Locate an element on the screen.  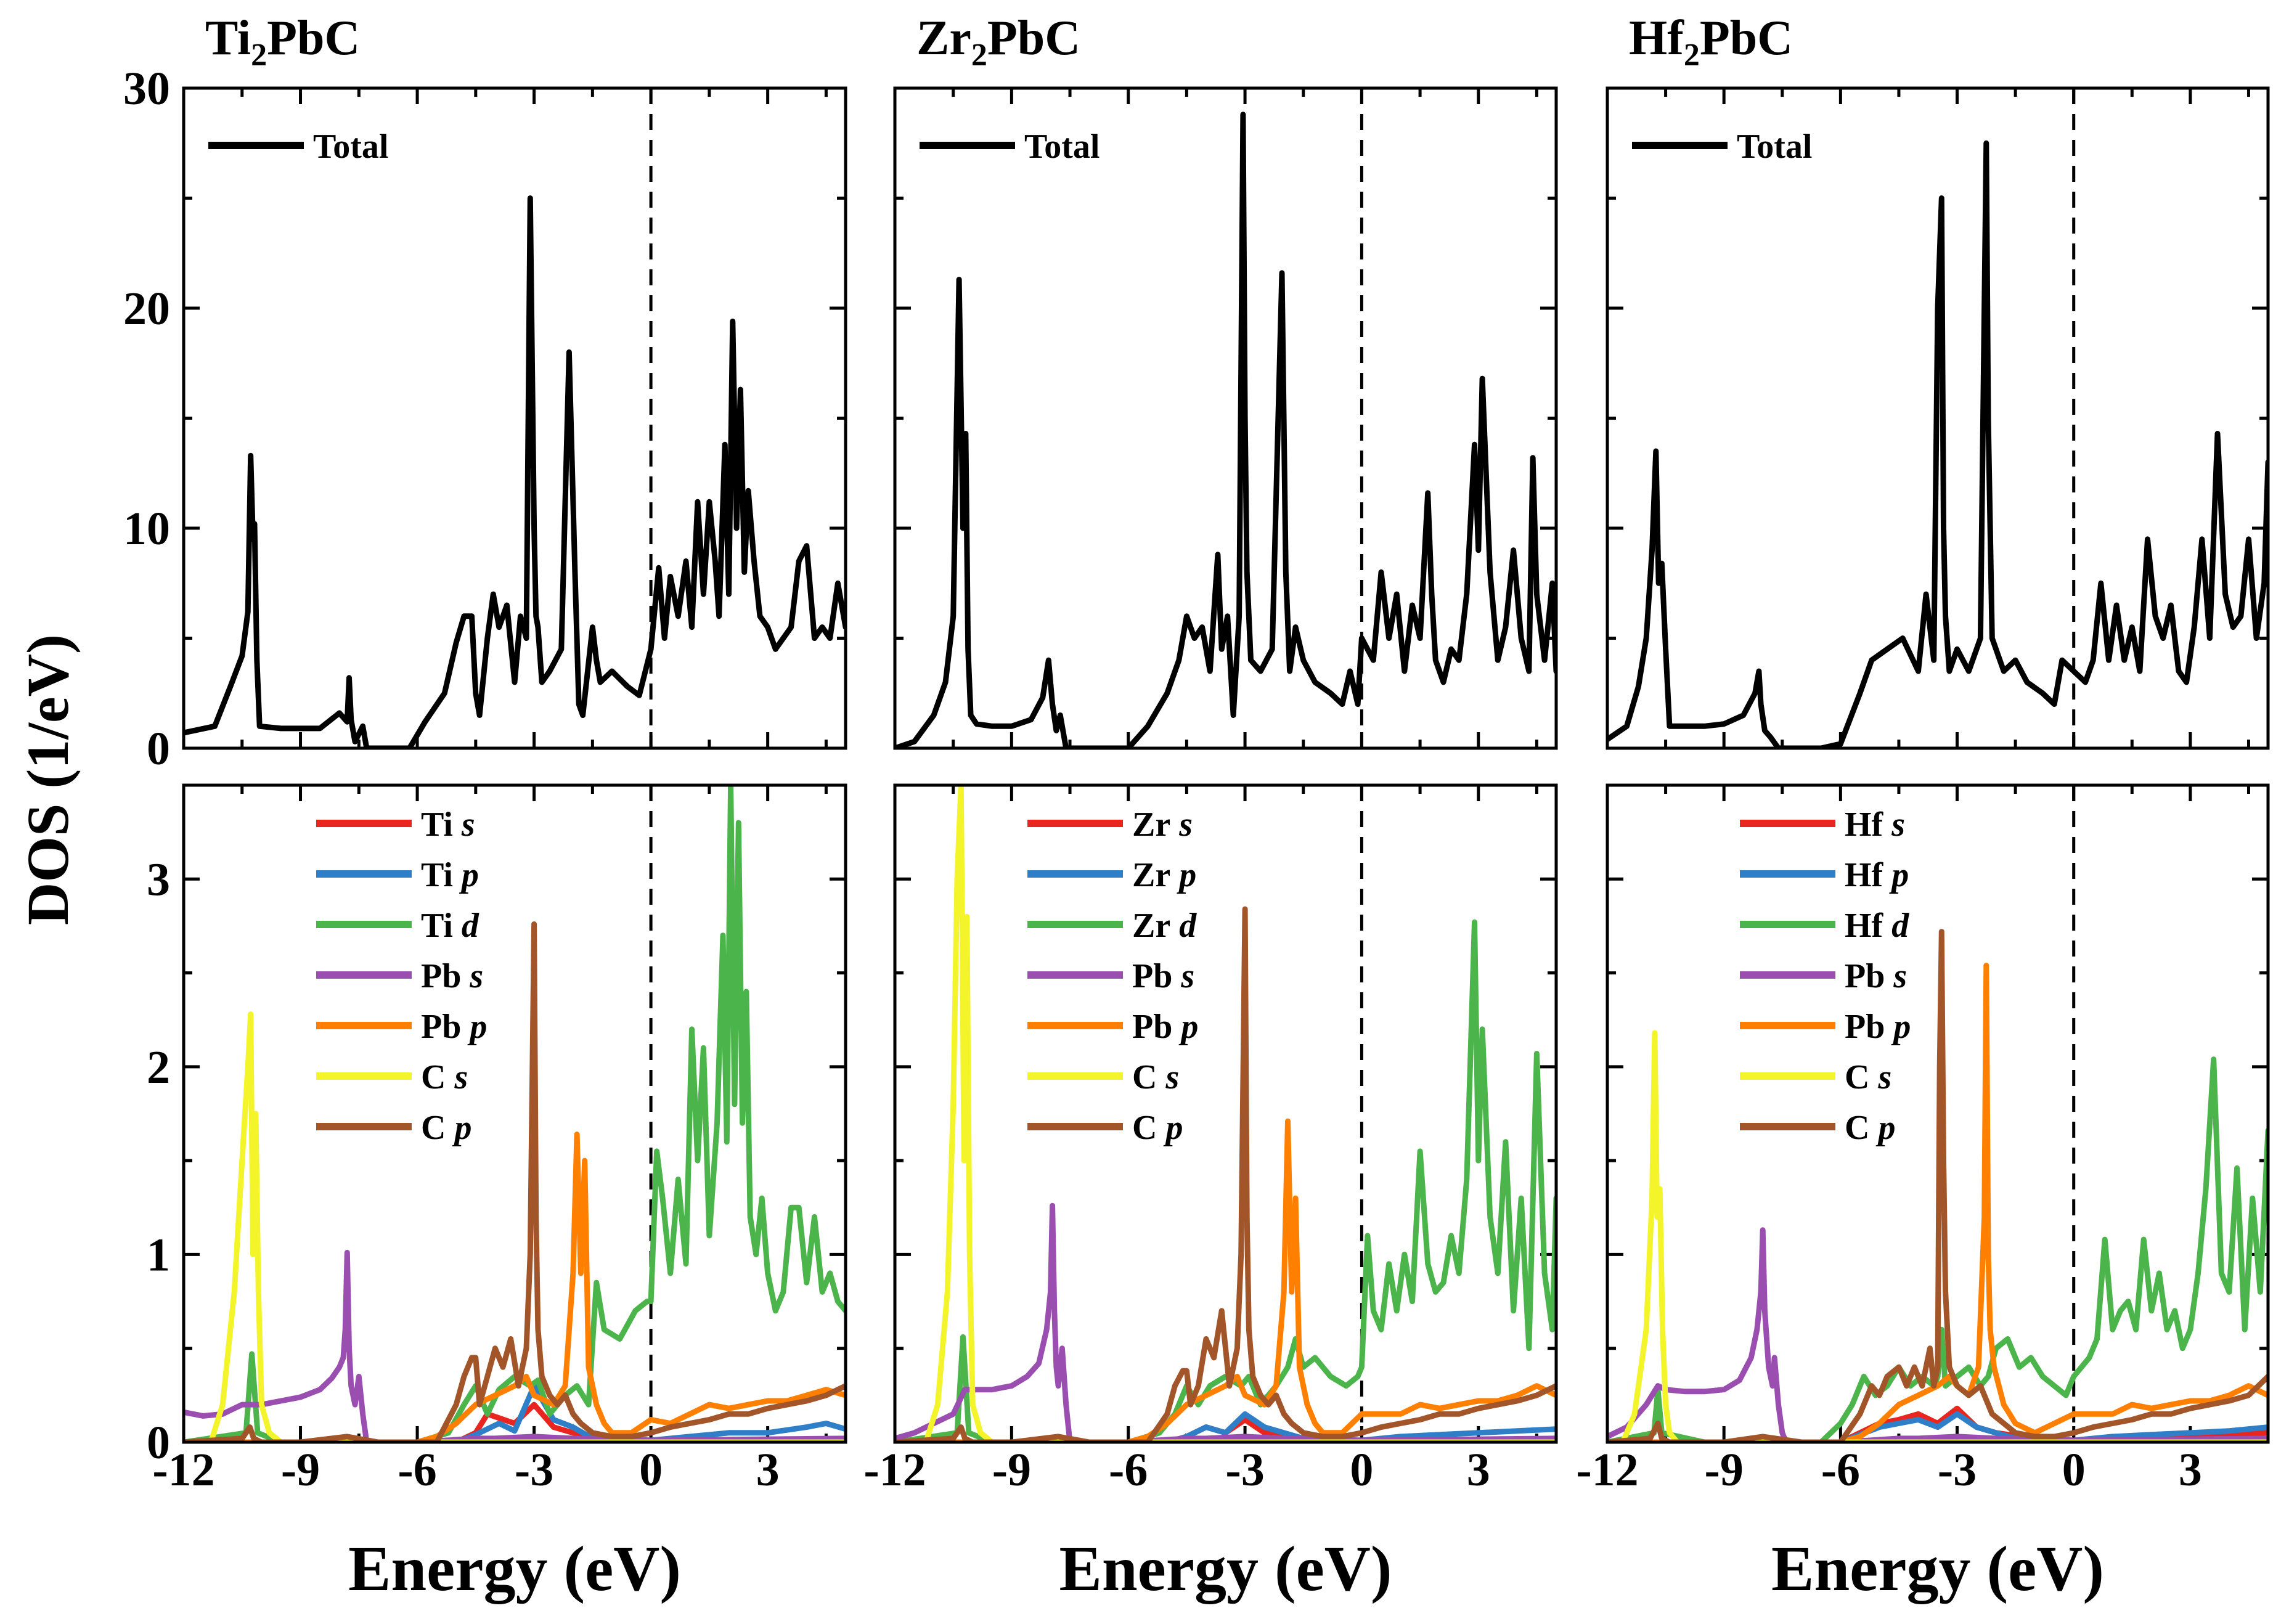
legend-label: Zr d is located at coordinates (1164, 926).